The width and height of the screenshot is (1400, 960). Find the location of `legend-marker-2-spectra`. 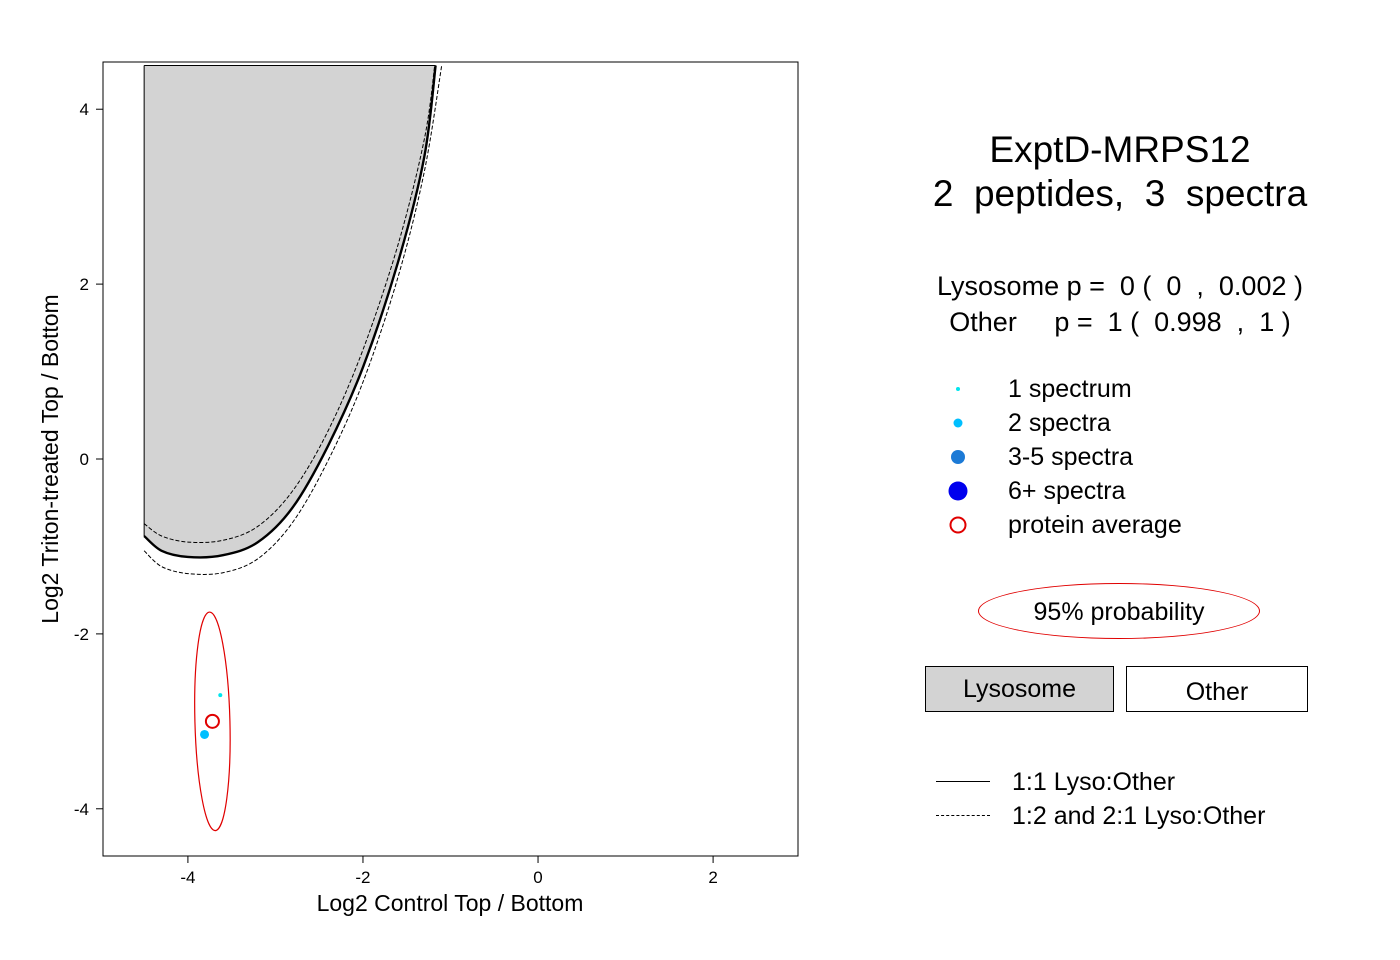

legend-marker-2-spectra is located at coordinates (958, 423).